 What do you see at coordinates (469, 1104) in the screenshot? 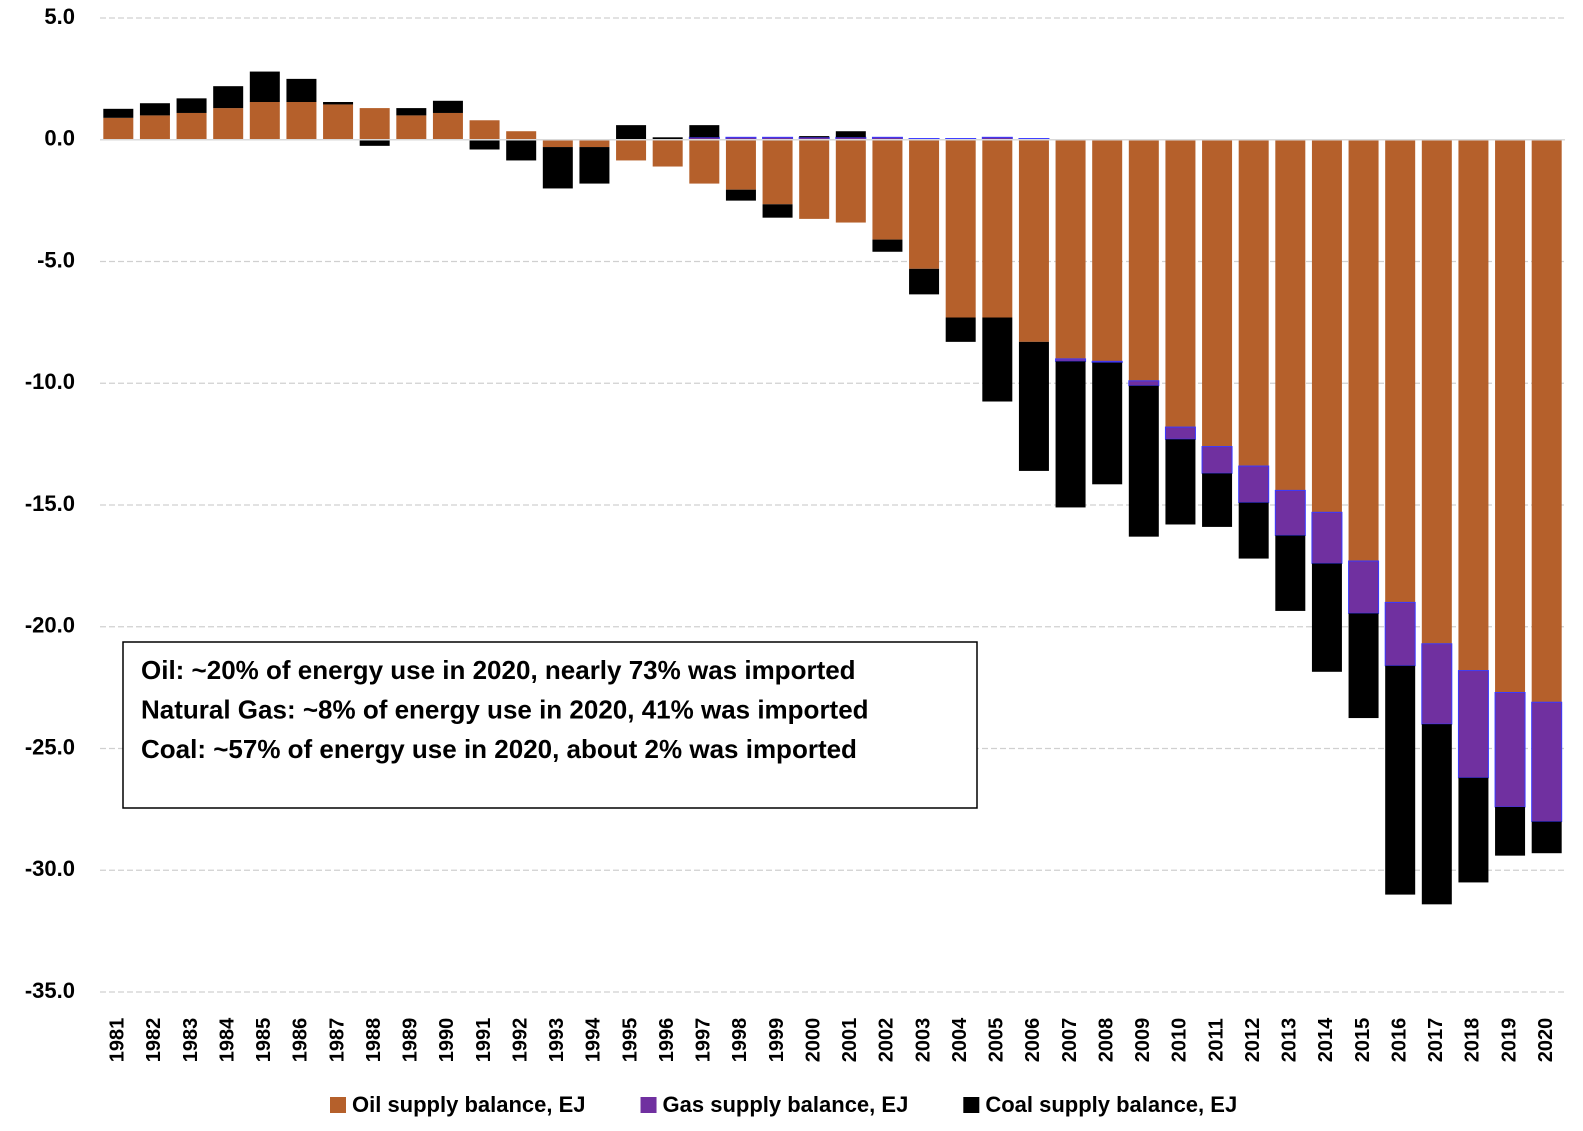
I see `legend-label: Oil supply balance, EJ` at bounding box center [469, 1104].